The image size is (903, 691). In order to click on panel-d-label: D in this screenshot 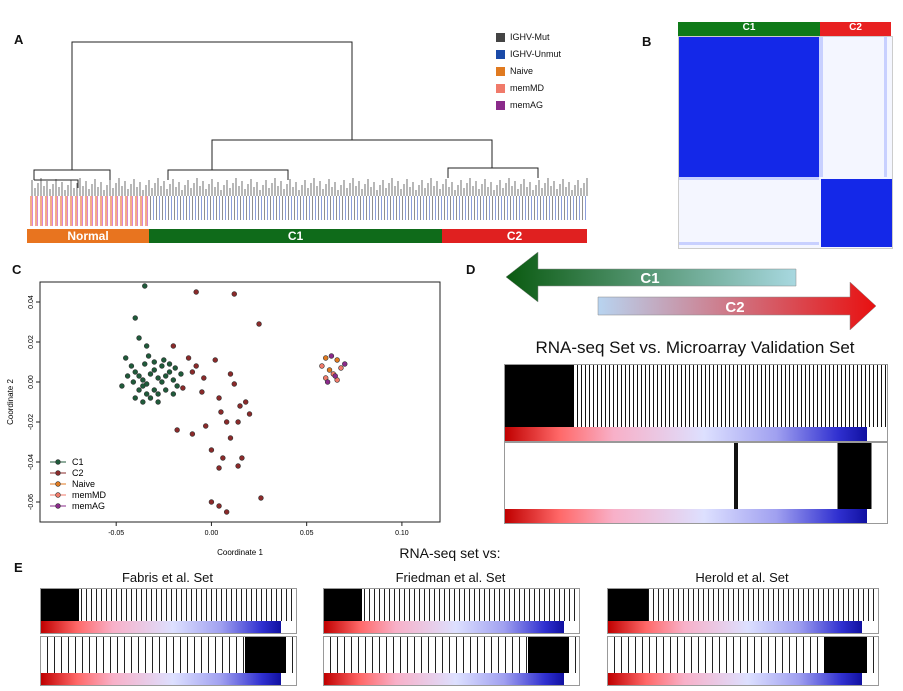, I will do `click(471, 269)`.